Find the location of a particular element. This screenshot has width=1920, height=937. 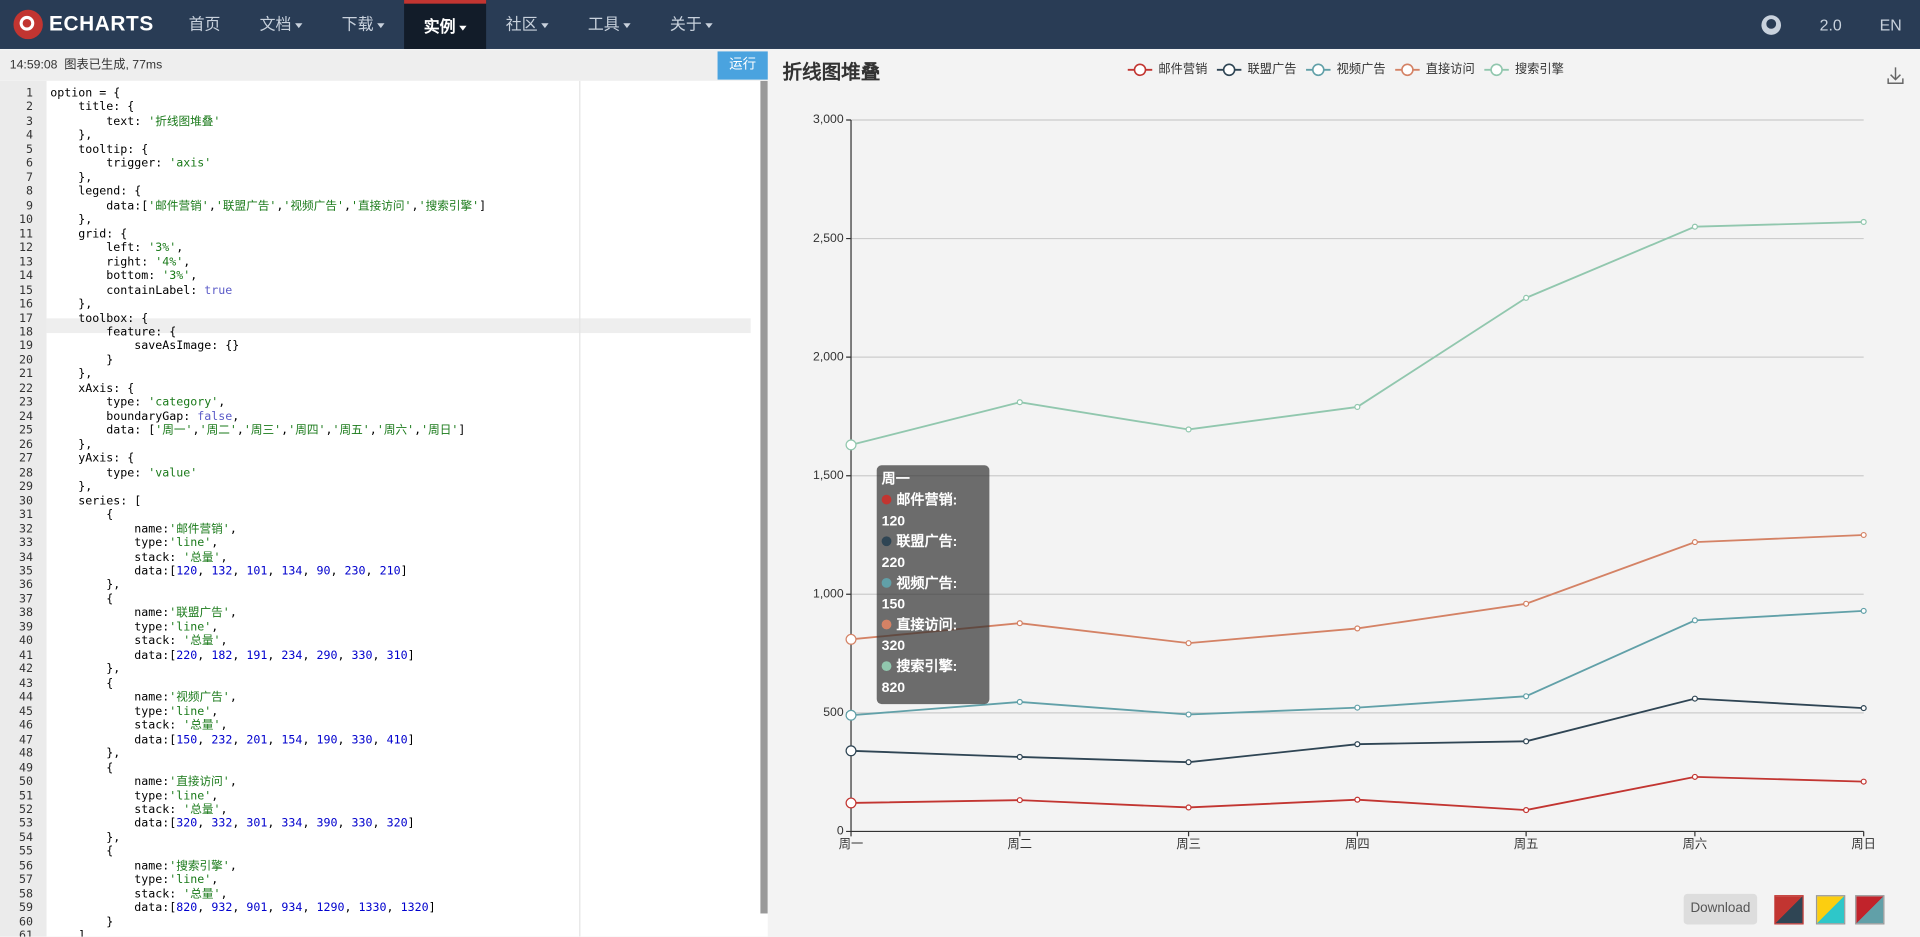

menu-label: 文档 is located at coordinates (275, 24).